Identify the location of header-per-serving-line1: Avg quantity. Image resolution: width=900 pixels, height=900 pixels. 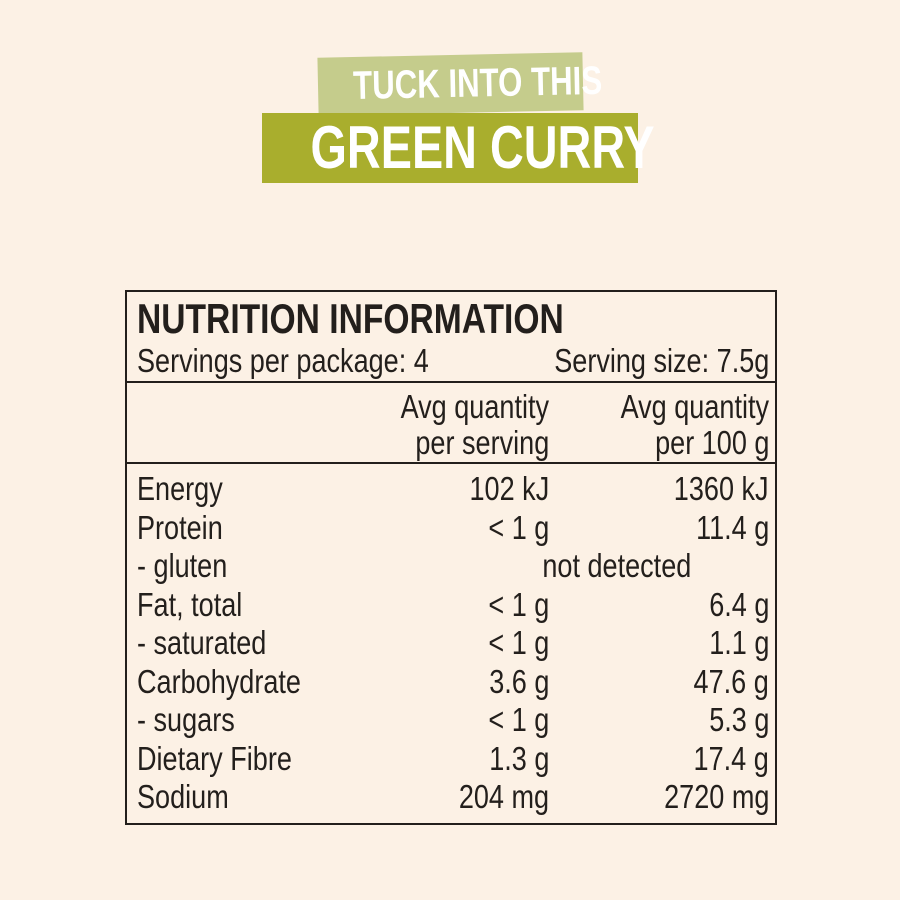
(474, 406).